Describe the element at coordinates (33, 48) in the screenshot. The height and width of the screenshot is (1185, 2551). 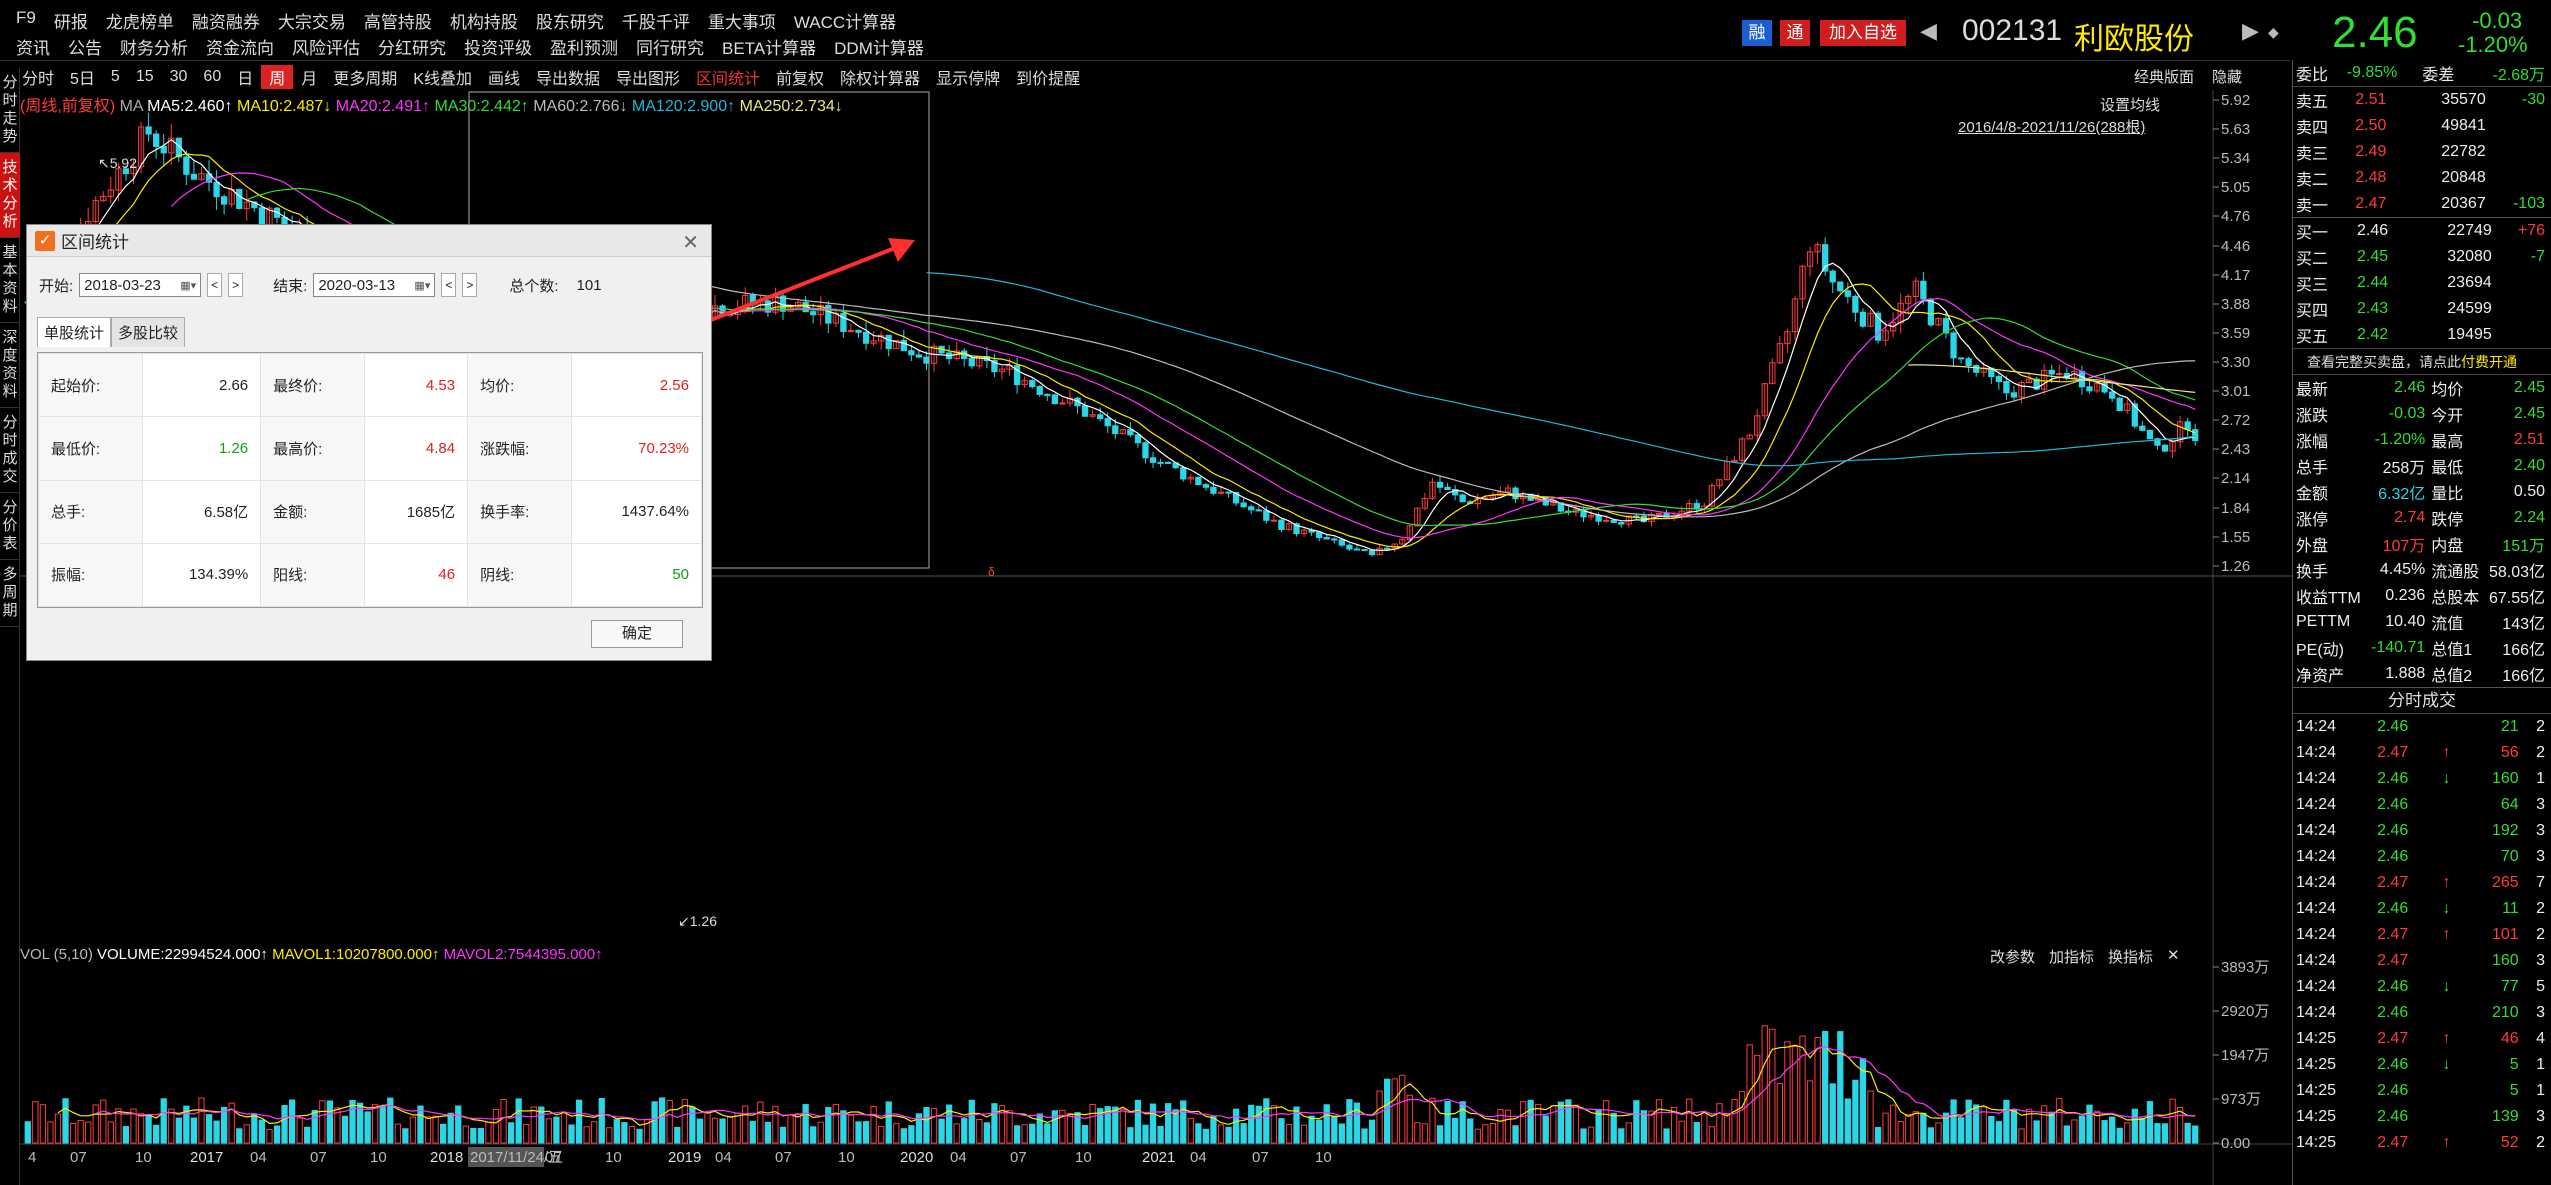
I see `menu-item: 资讯` at that location.